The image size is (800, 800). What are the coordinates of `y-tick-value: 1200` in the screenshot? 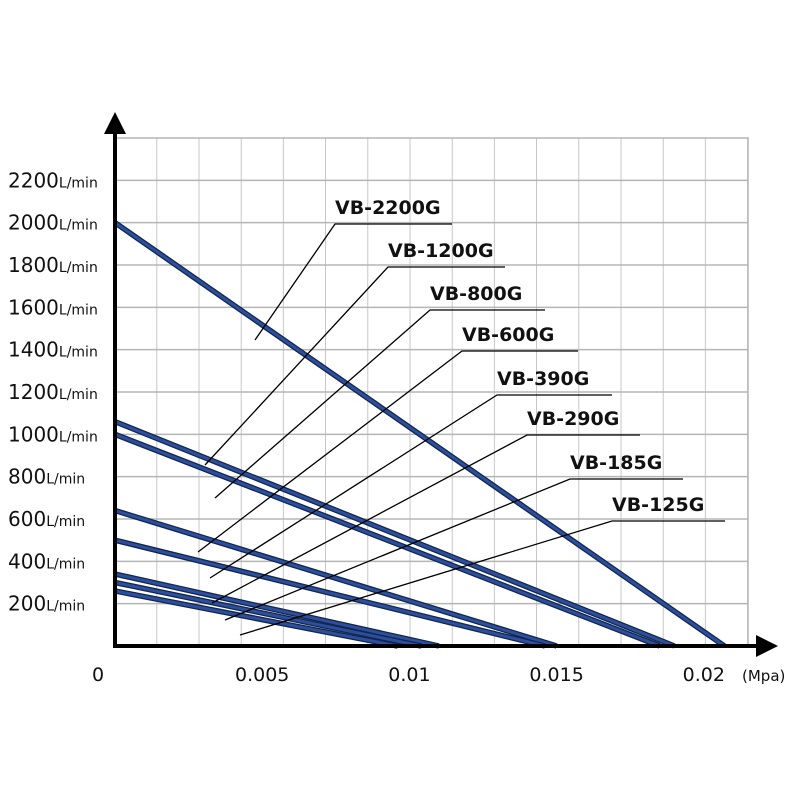 It's located at (33, 392).